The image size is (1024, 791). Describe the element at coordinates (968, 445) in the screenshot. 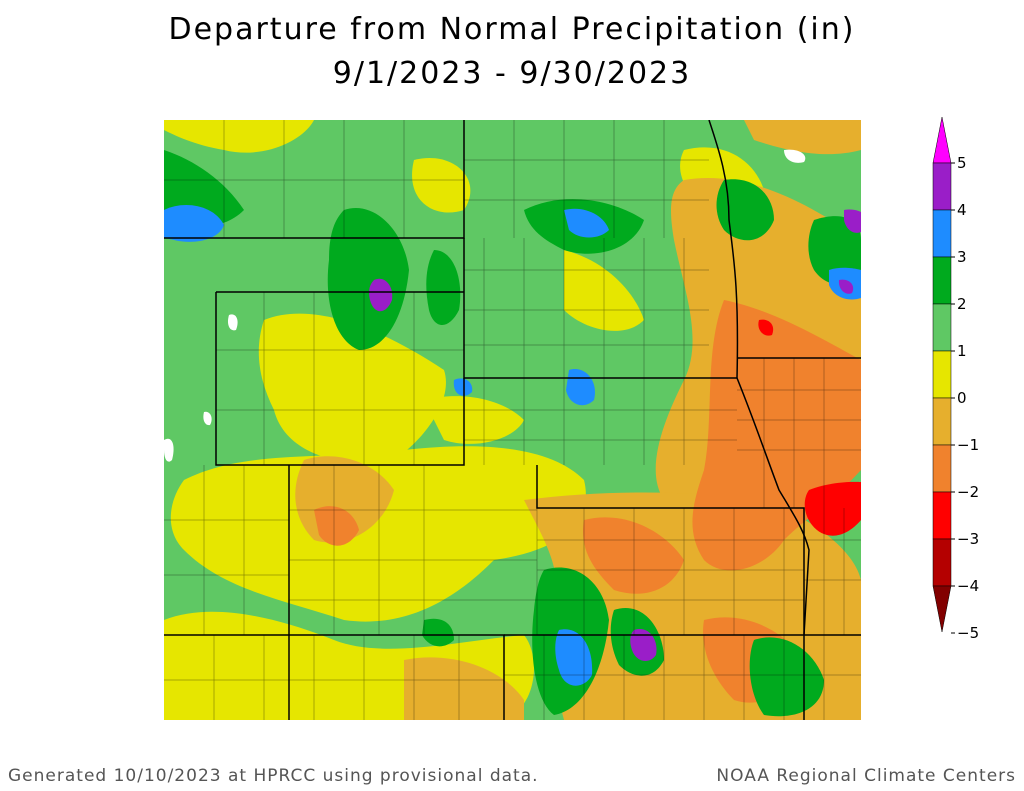

I see `legend-tick-label: −1` at that location.